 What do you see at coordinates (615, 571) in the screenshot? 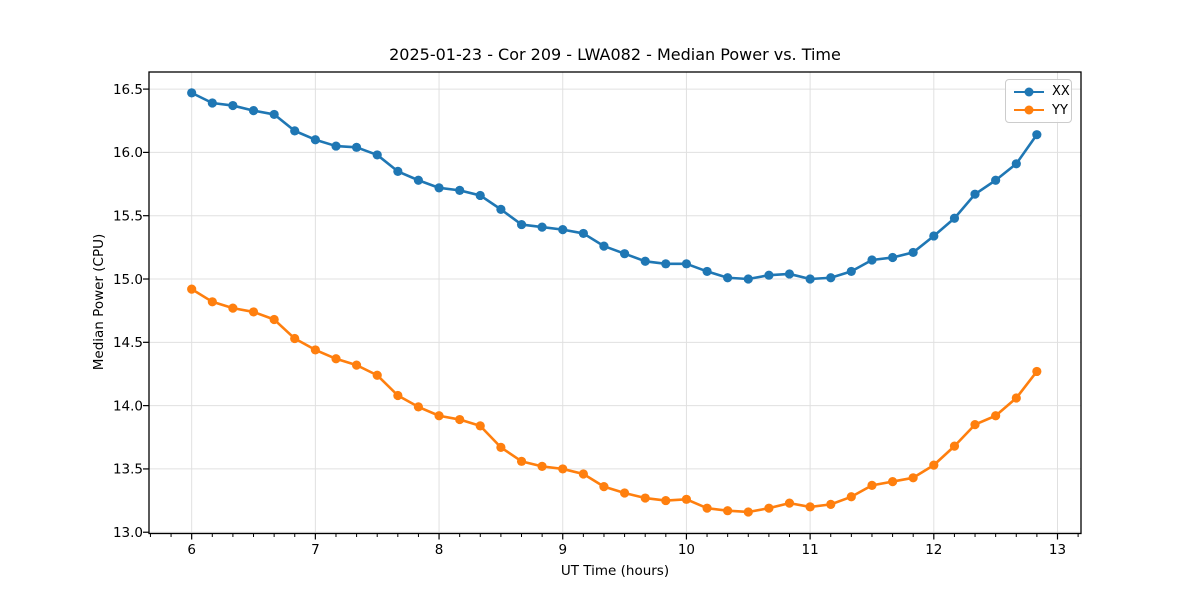
I see `x-axis-label: UT Time (hours)` at bounding box center [615, 571].